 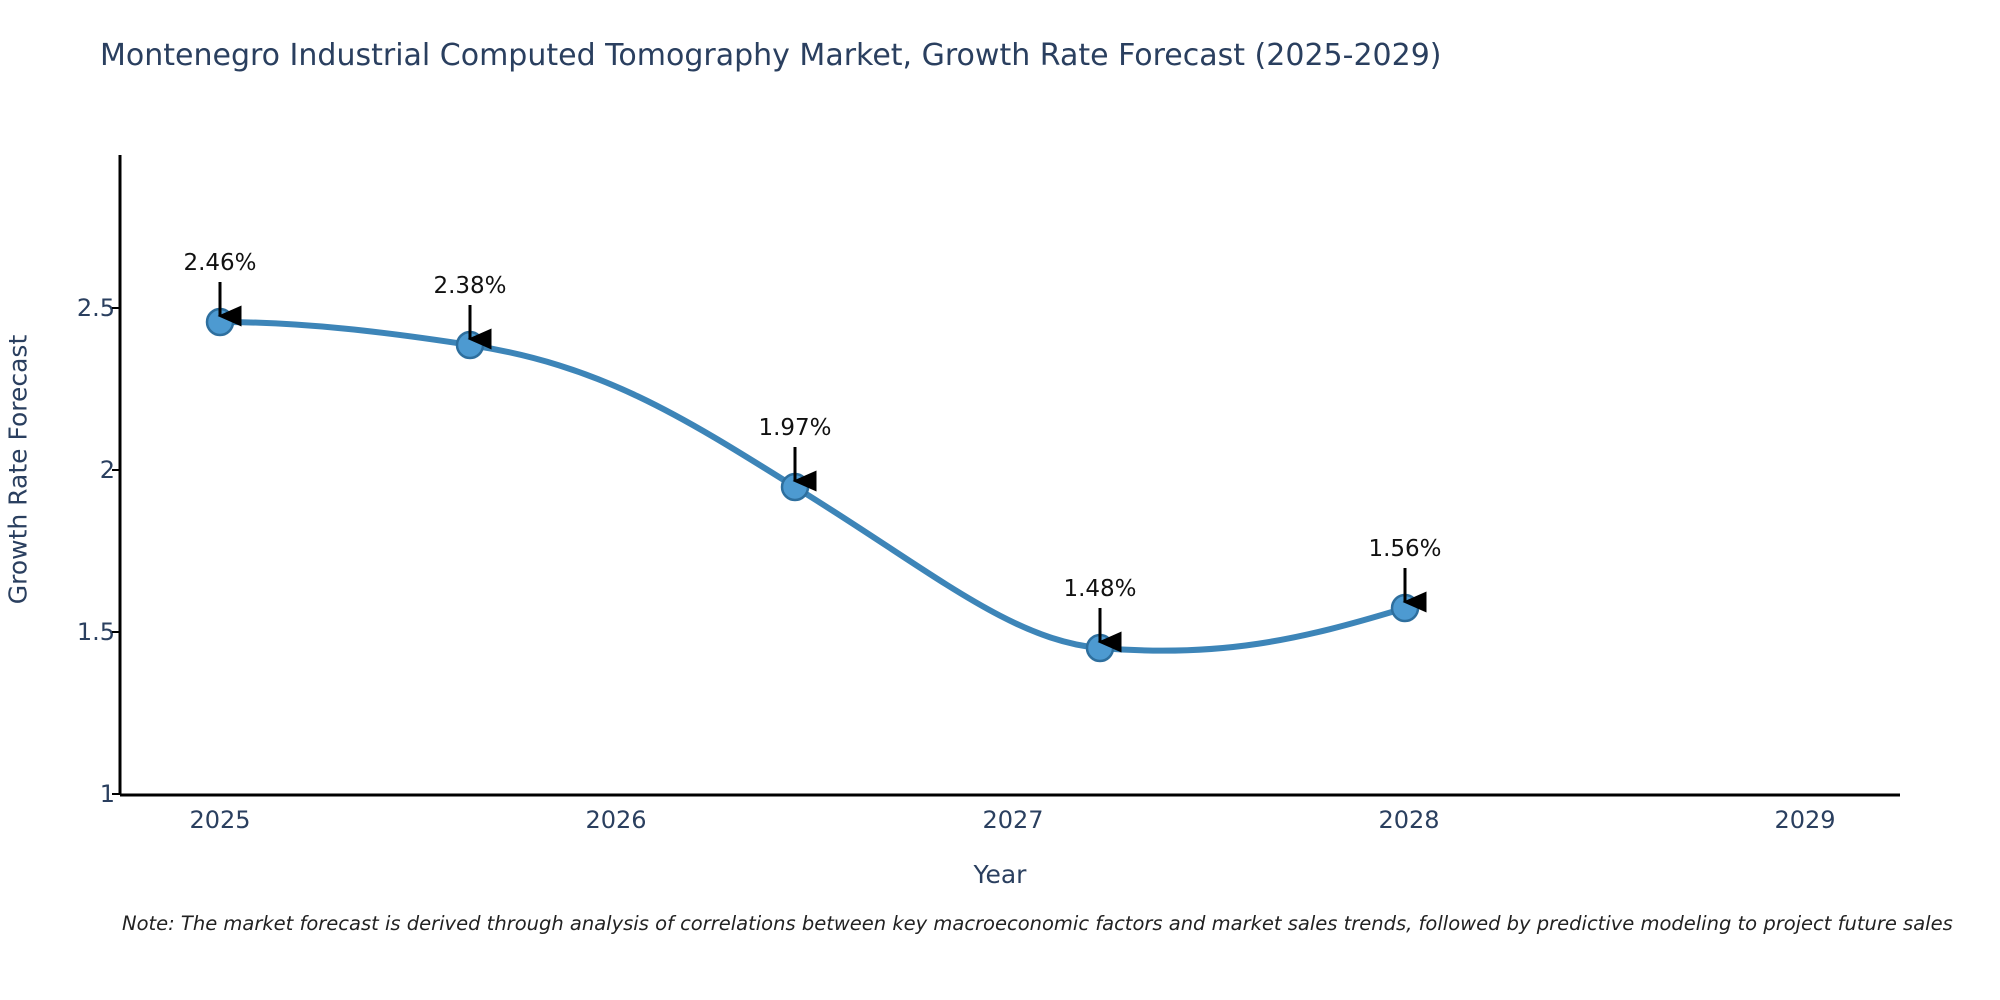 What do you see at coordinates (1805, 820) in the screenshot?
I see `x-tick-label: 2029` at bounding box center [1805, 820].